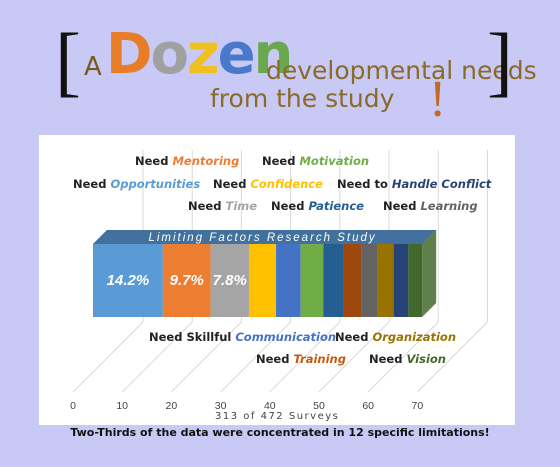  What do you see at coordinates (364, 184) in the screenshot?
I see `label-prefix: Need to` at bounding box center [364, 184].